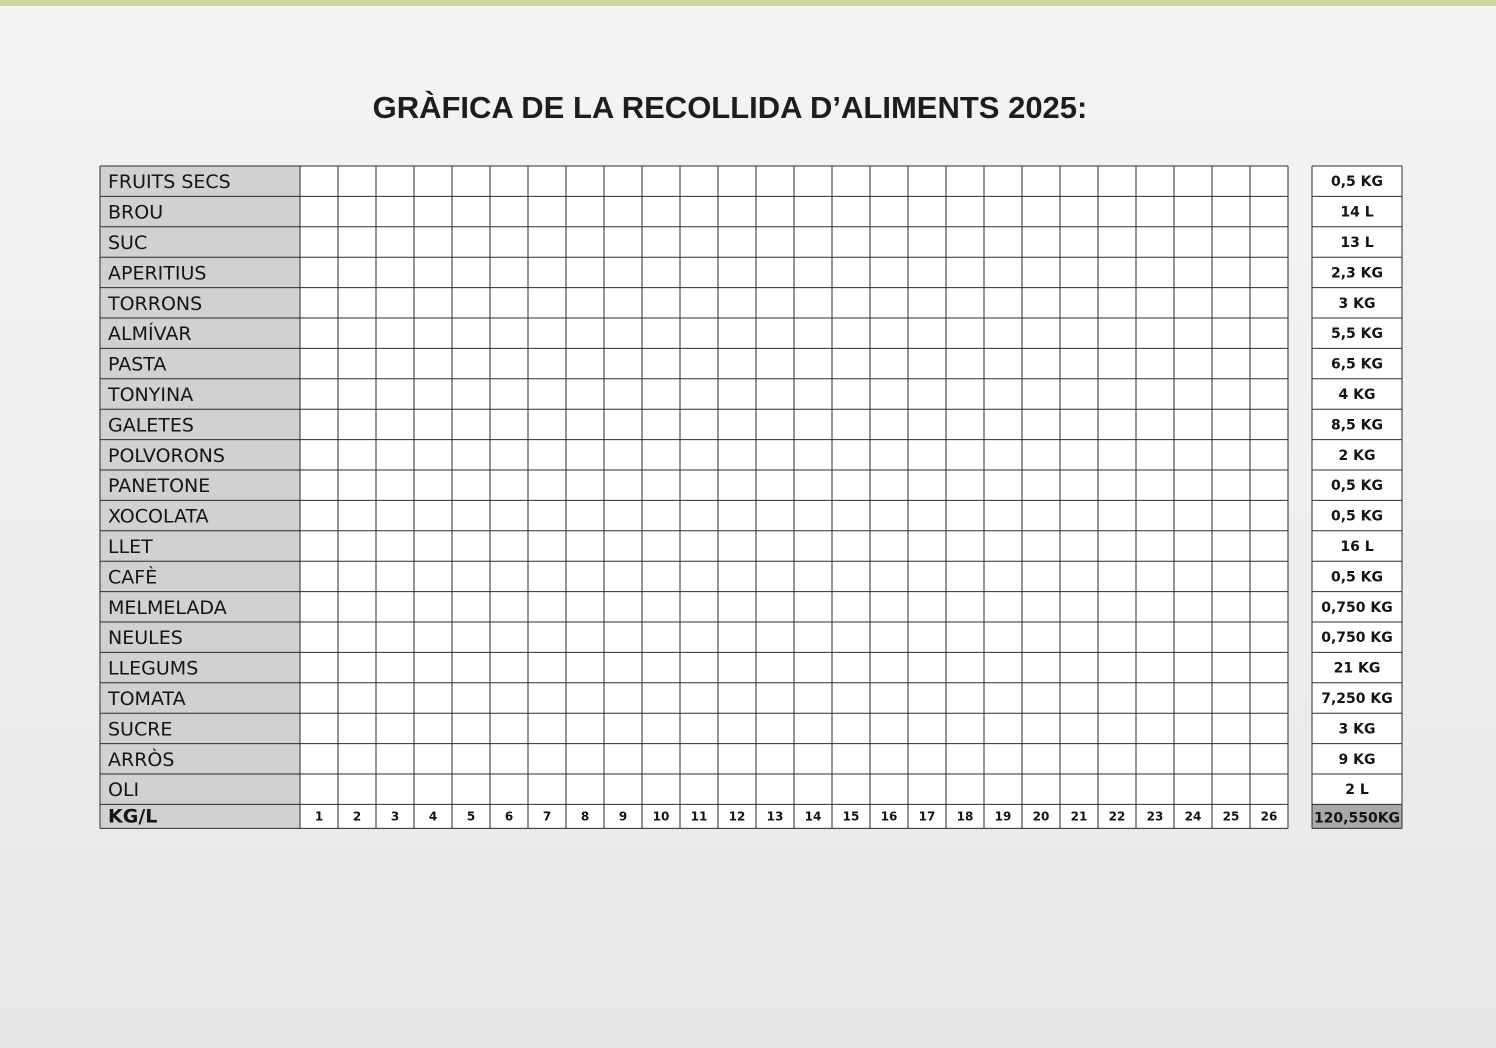  I want to click on tick-label: 18, so click(965, 816).